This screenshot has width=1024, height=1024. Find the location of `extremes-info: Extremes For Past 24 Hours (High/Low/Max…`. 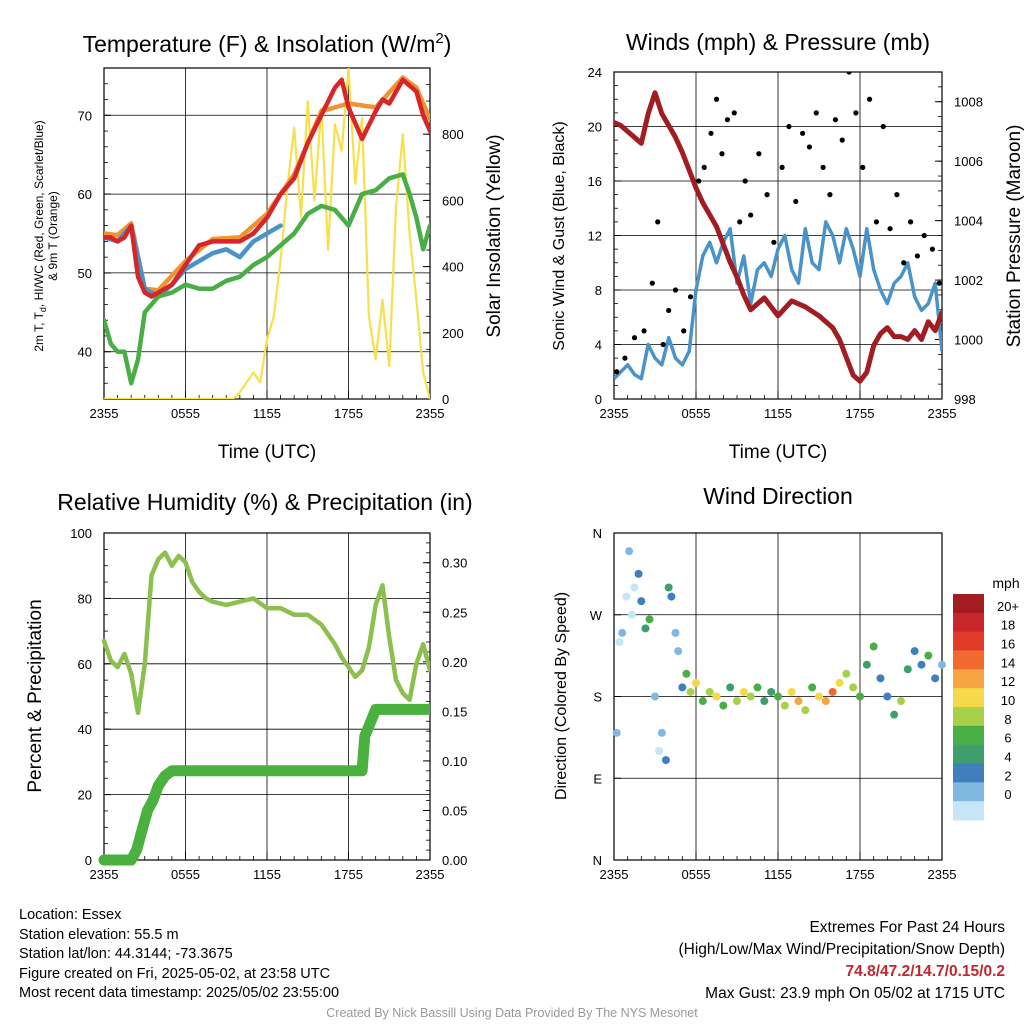

extremes-info: Extremes For Past 24 Hours (High/Low/Max… is located at coordinates (842, 961).